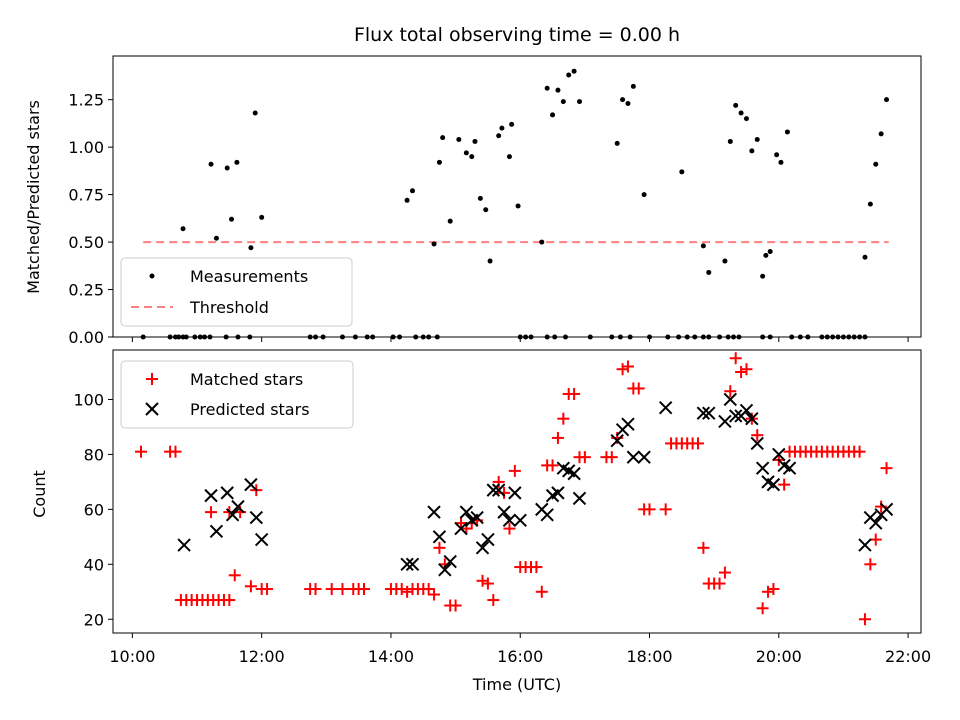 The width and height of the screenshot is (960, 720). I want to click on count-y-tick-label: 60, so click(94, 509).